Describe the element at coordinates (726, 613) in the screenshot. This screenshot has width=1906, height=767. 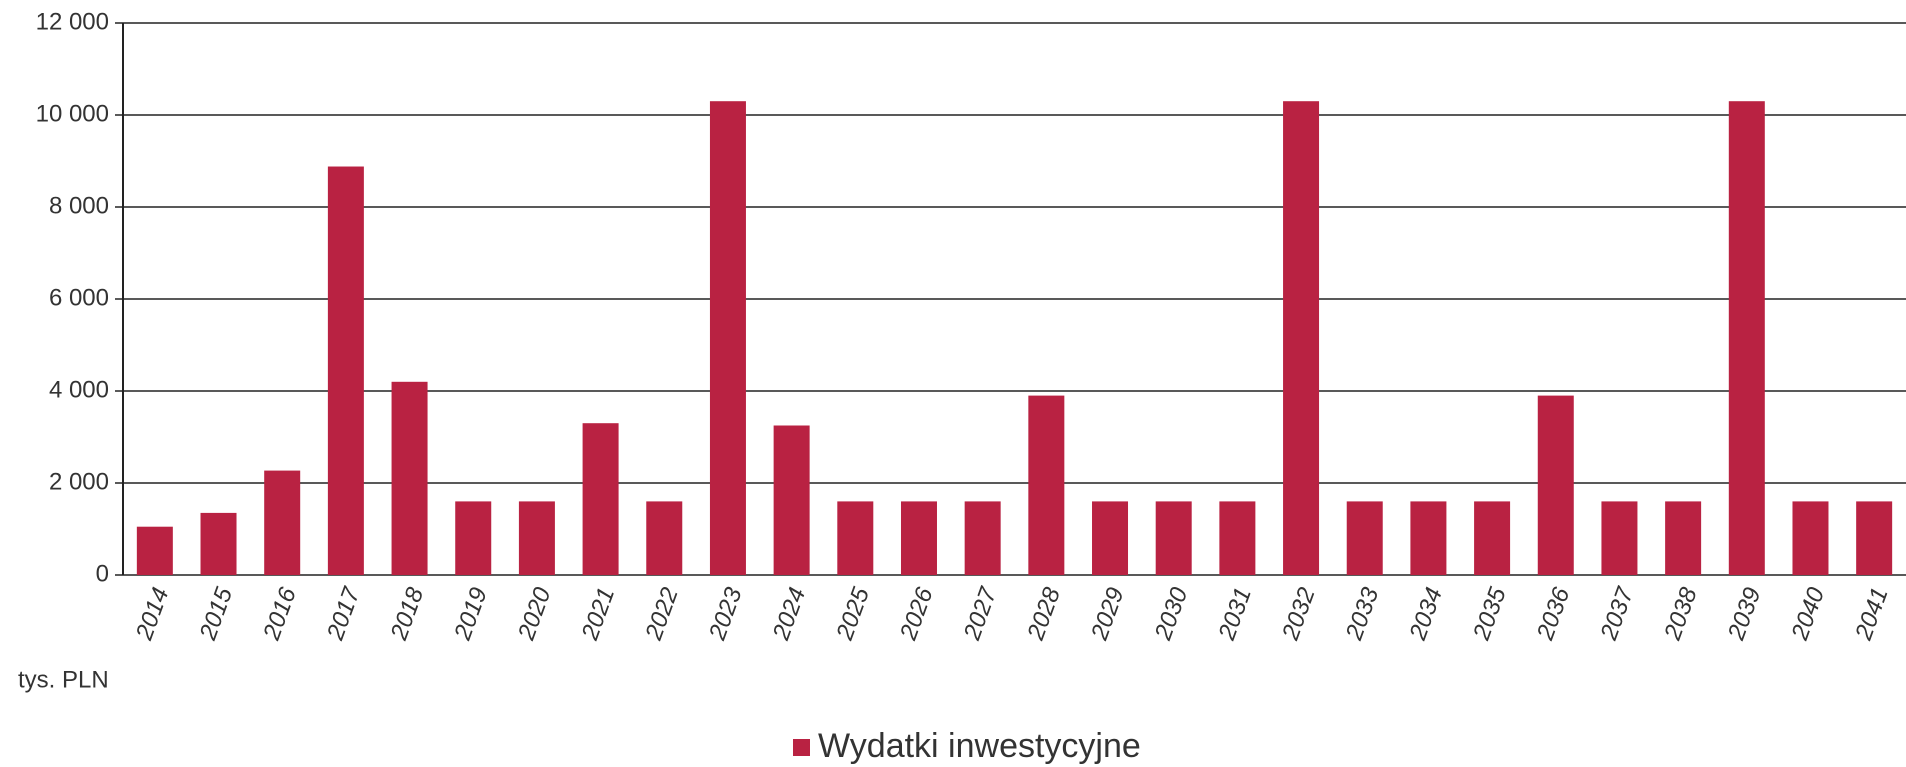
I see `x-tick-label: 2023` at that location.